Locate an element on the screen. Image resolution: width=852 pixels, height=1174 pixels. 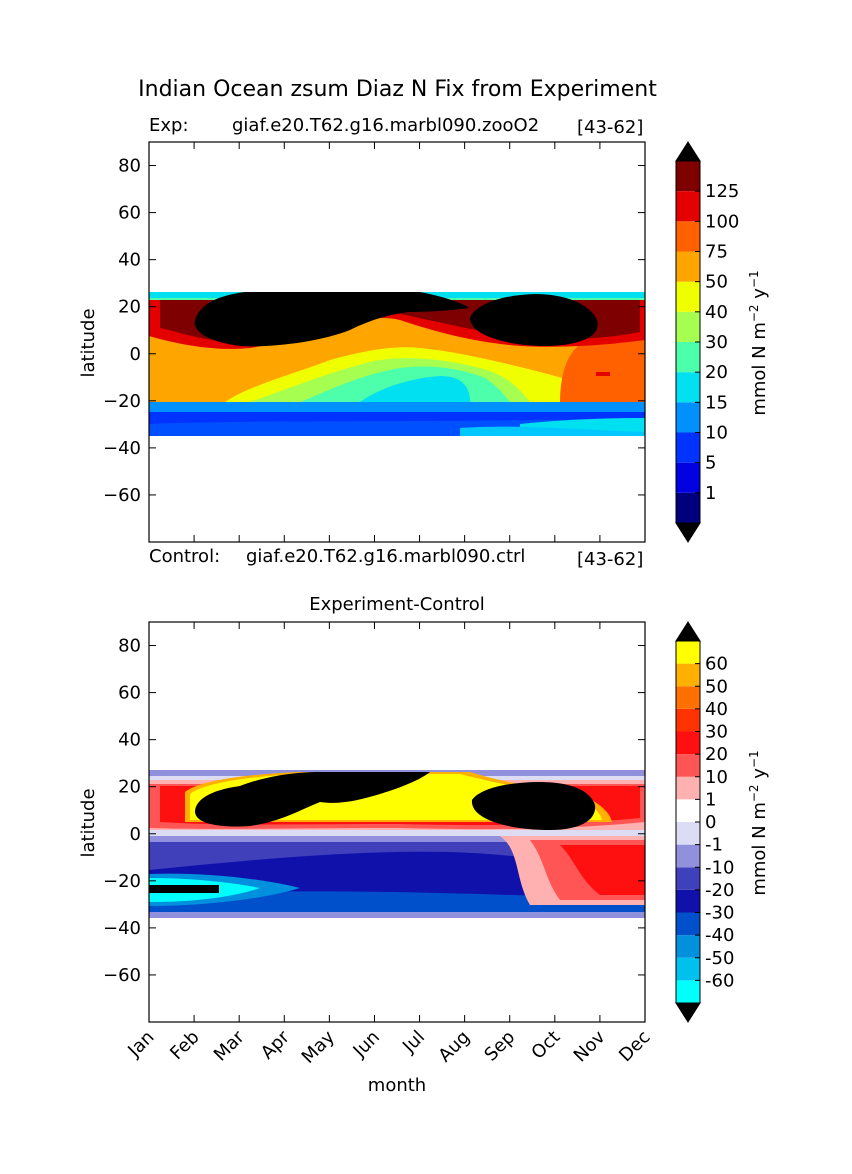
exp-label: Exp: is located at coordinates (169, 125).